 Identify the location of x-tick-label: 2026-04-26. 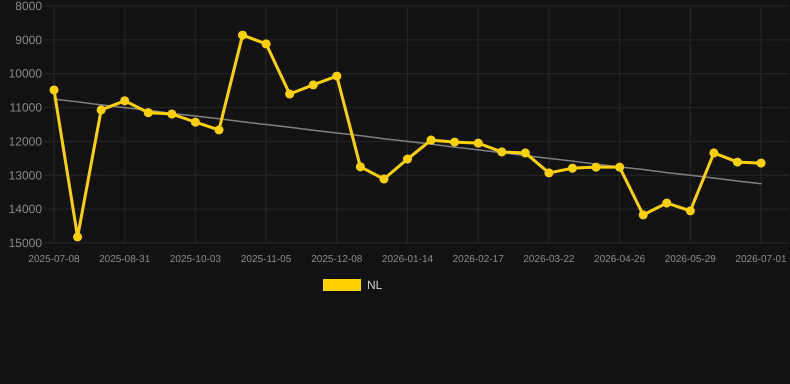
(620, 259).